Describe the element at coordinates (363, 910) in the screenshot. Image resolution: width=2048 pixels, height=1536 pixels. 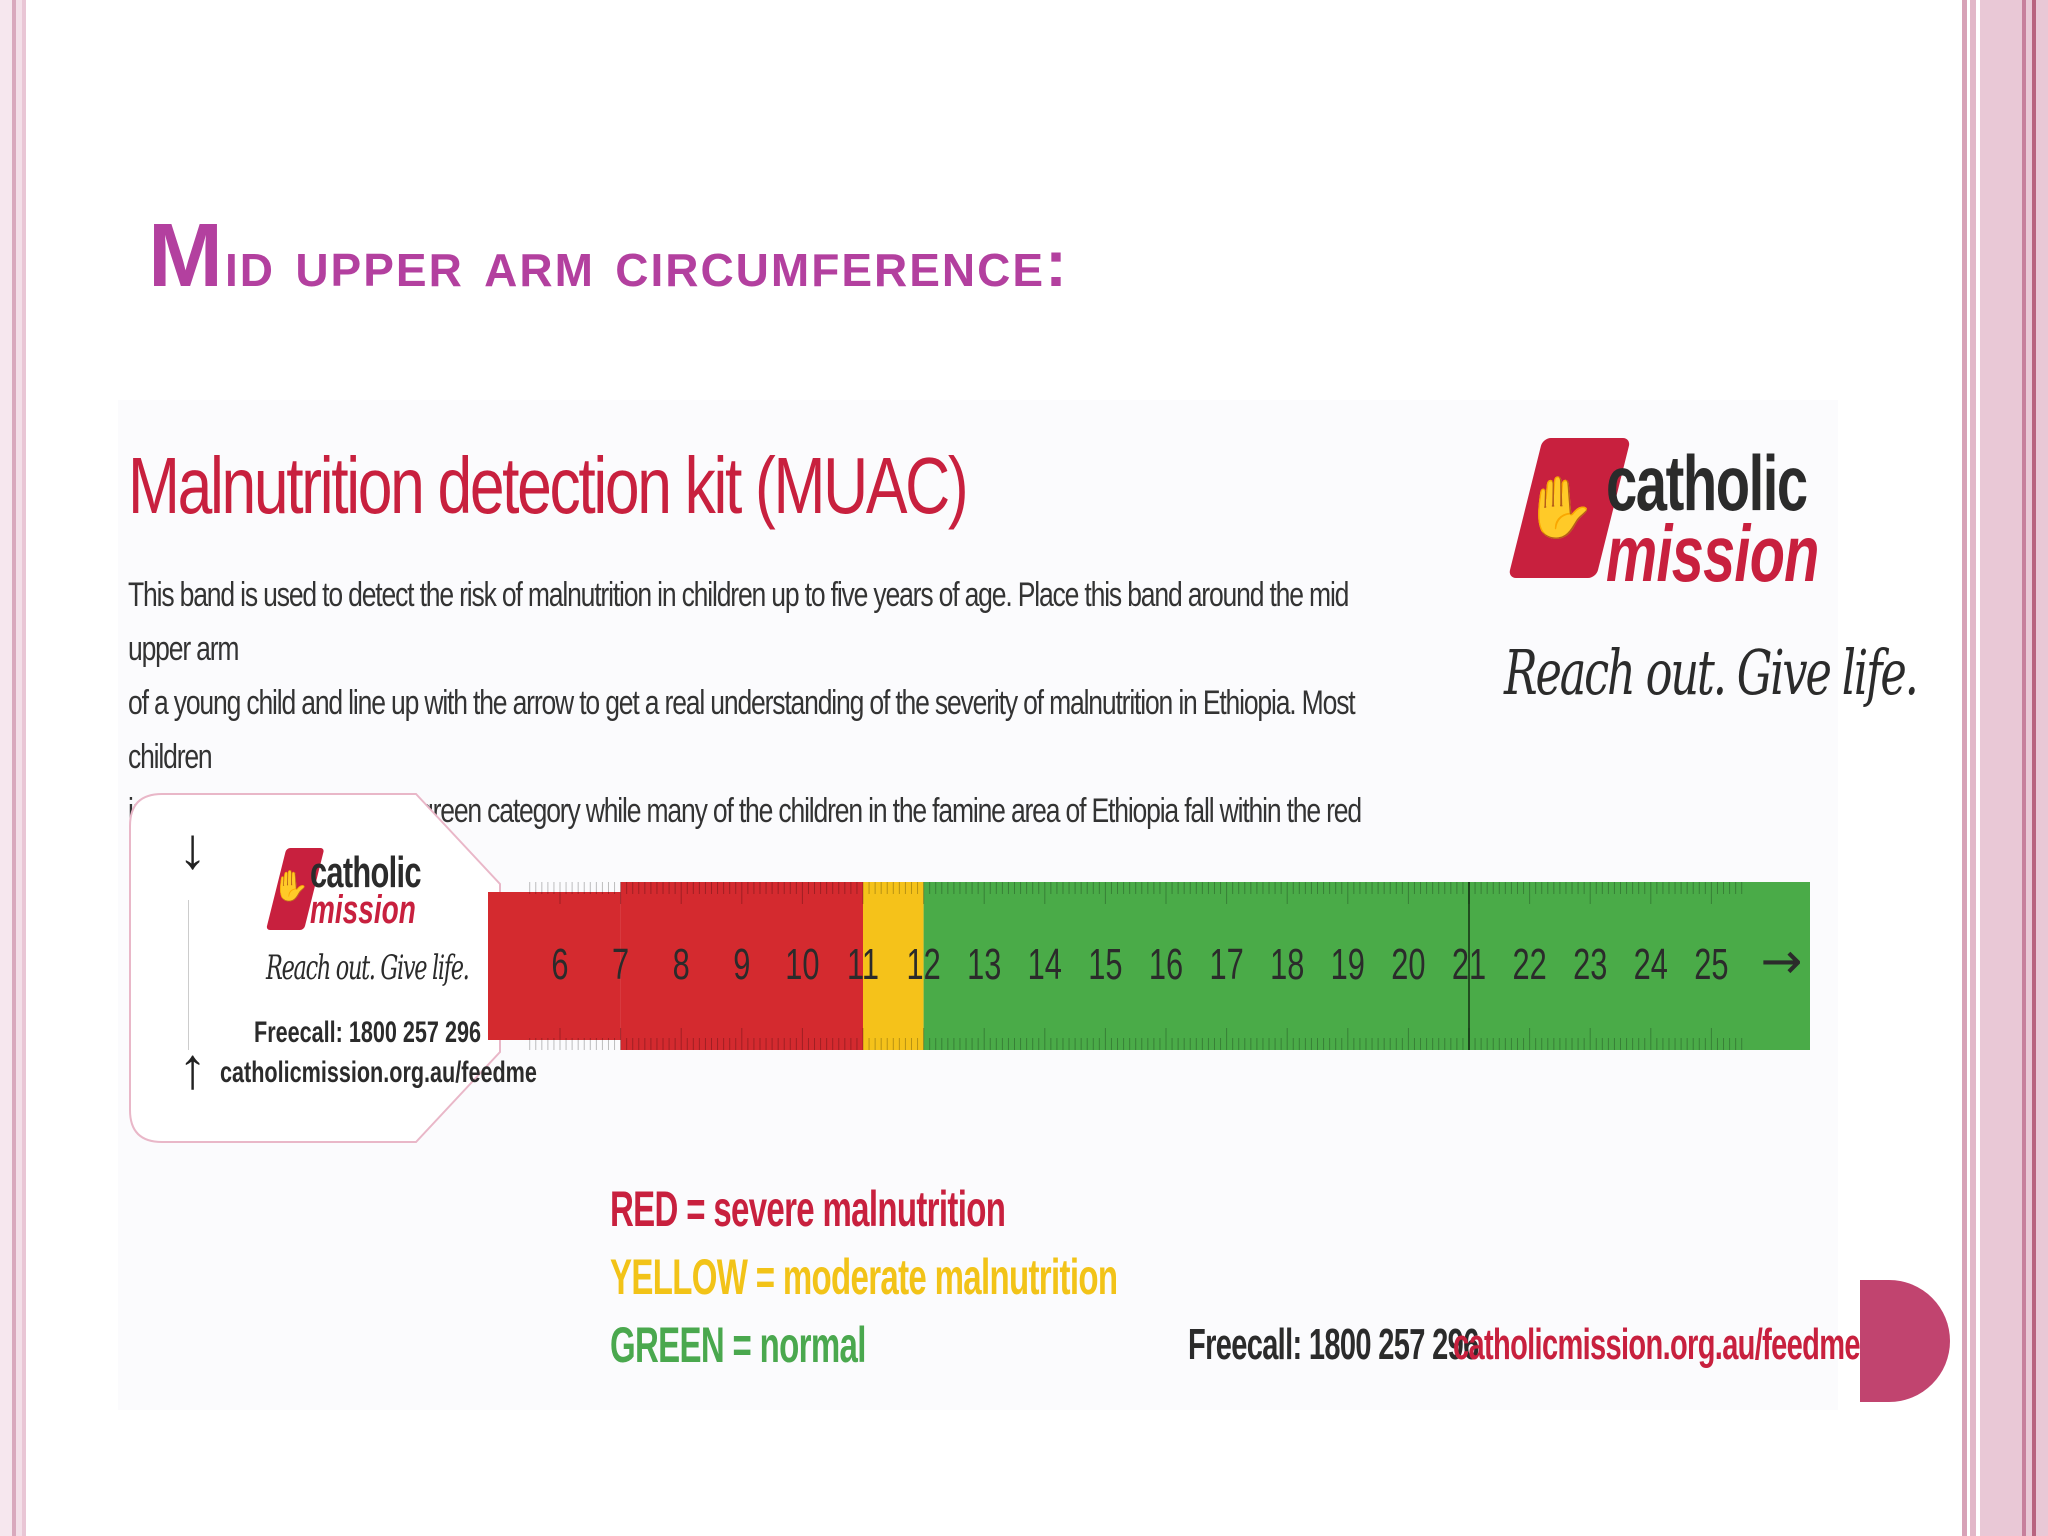
I see `tag-logo-word-mission: mission` at that location.